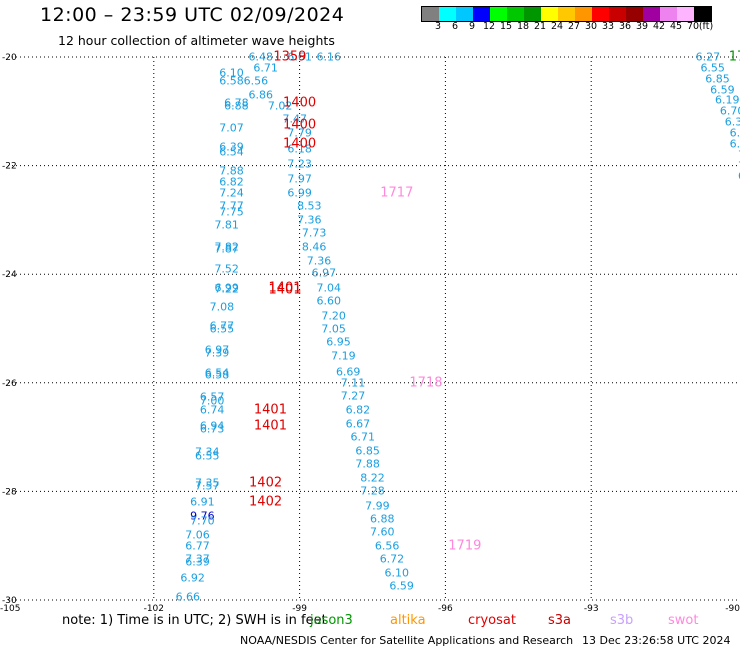 The height and width of the screenshot is (650, 740). I want to click on wave-height-value: 6.58, so click(217, 375).